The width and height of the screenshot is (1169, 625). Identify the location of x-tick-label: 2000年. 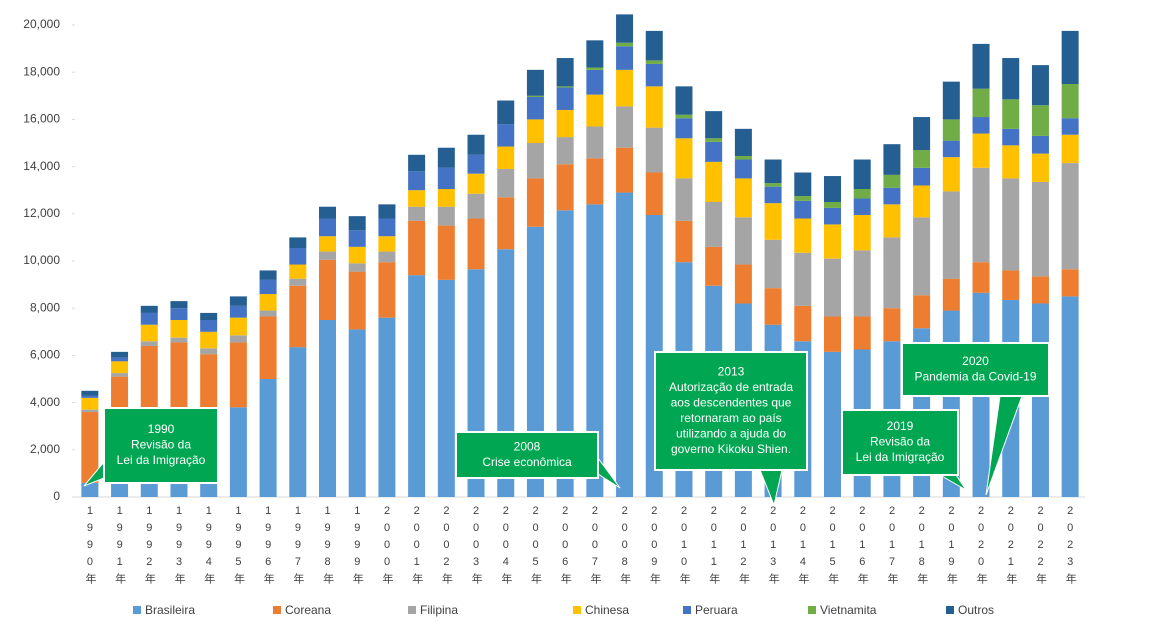
(387, 547).